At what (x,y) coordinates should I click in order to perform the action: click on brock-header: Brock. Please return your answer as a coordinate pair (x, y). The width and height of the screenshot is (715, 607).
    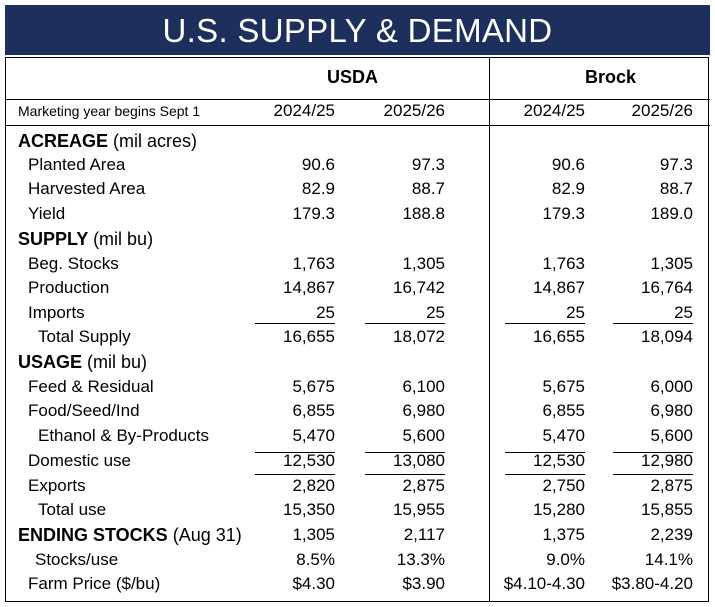
    Looking at the image, I should click on (611, 77).